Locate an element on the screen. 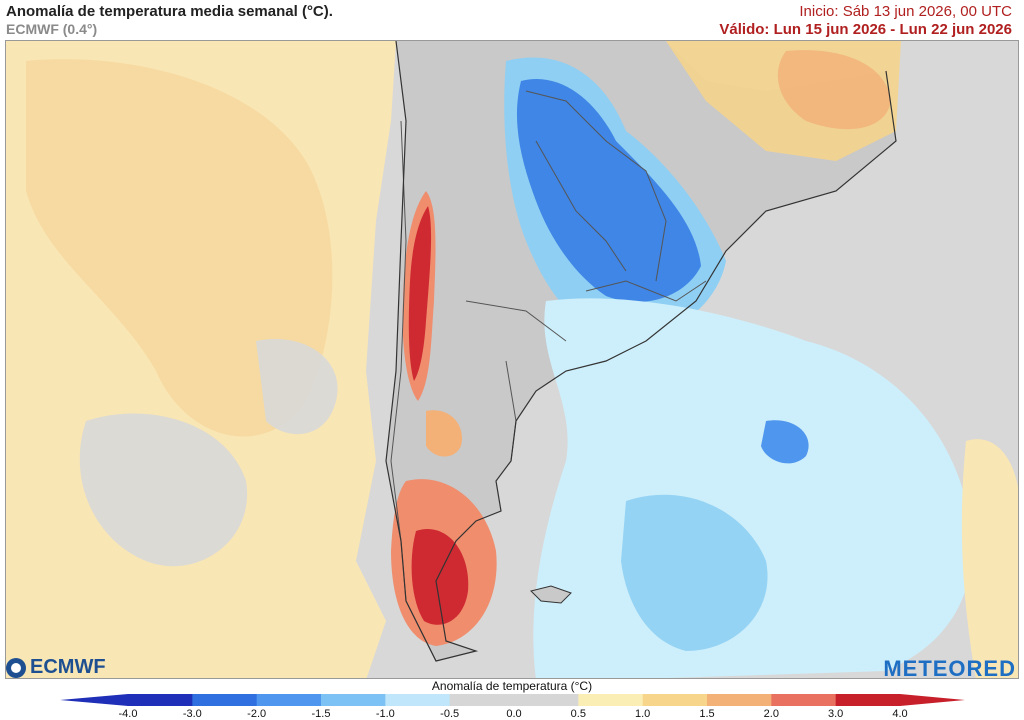 Image resolution: width=1024 pixels, height=720 pixels. model-subtitle: ECMWF (0.4°) is located at coordinates (52, 29).